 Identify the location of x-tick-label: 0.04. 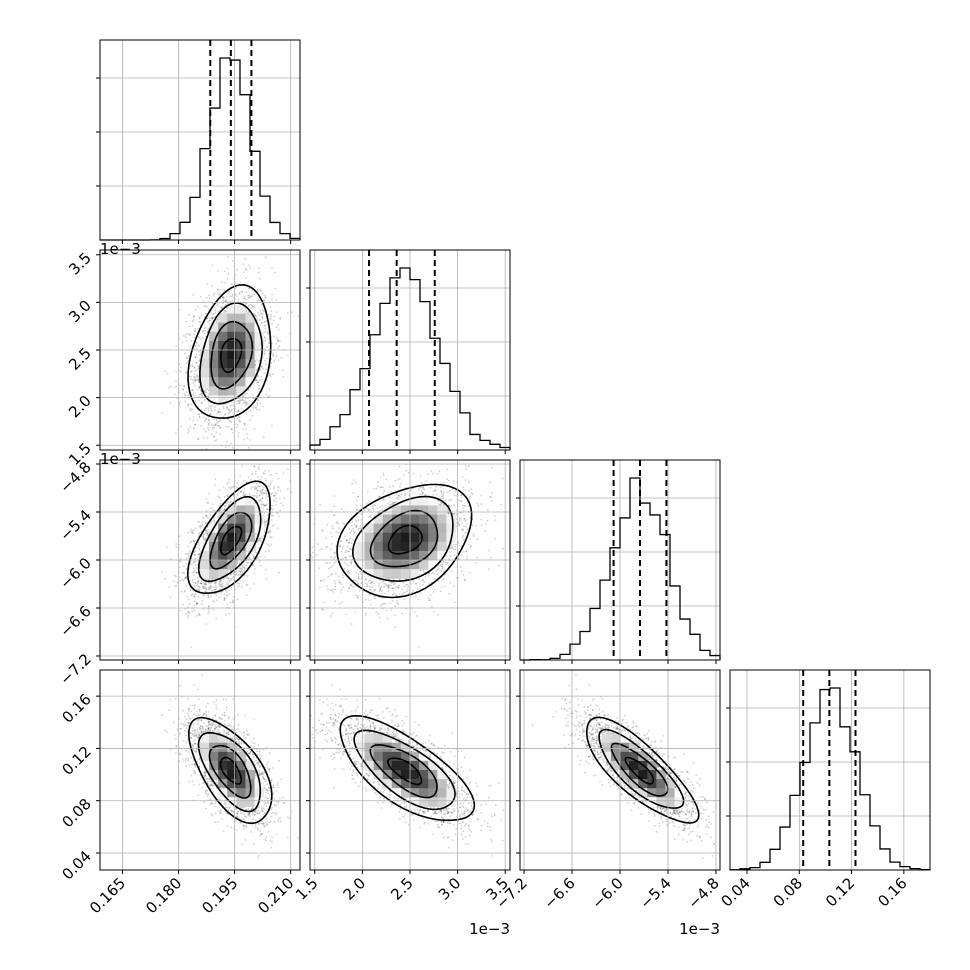
(735, 892).